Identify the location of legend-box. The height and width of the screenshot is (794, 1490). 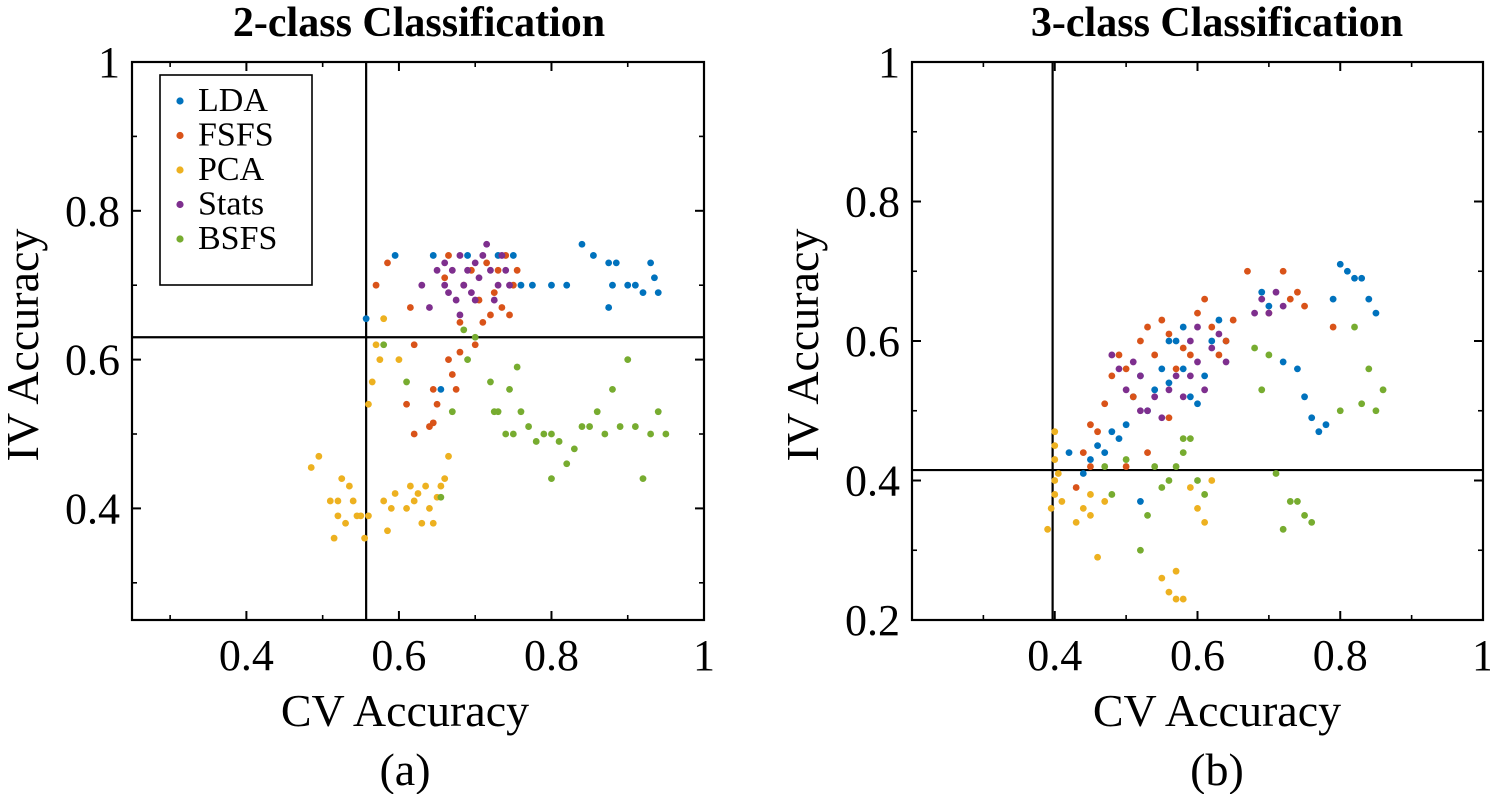
(236, 180).